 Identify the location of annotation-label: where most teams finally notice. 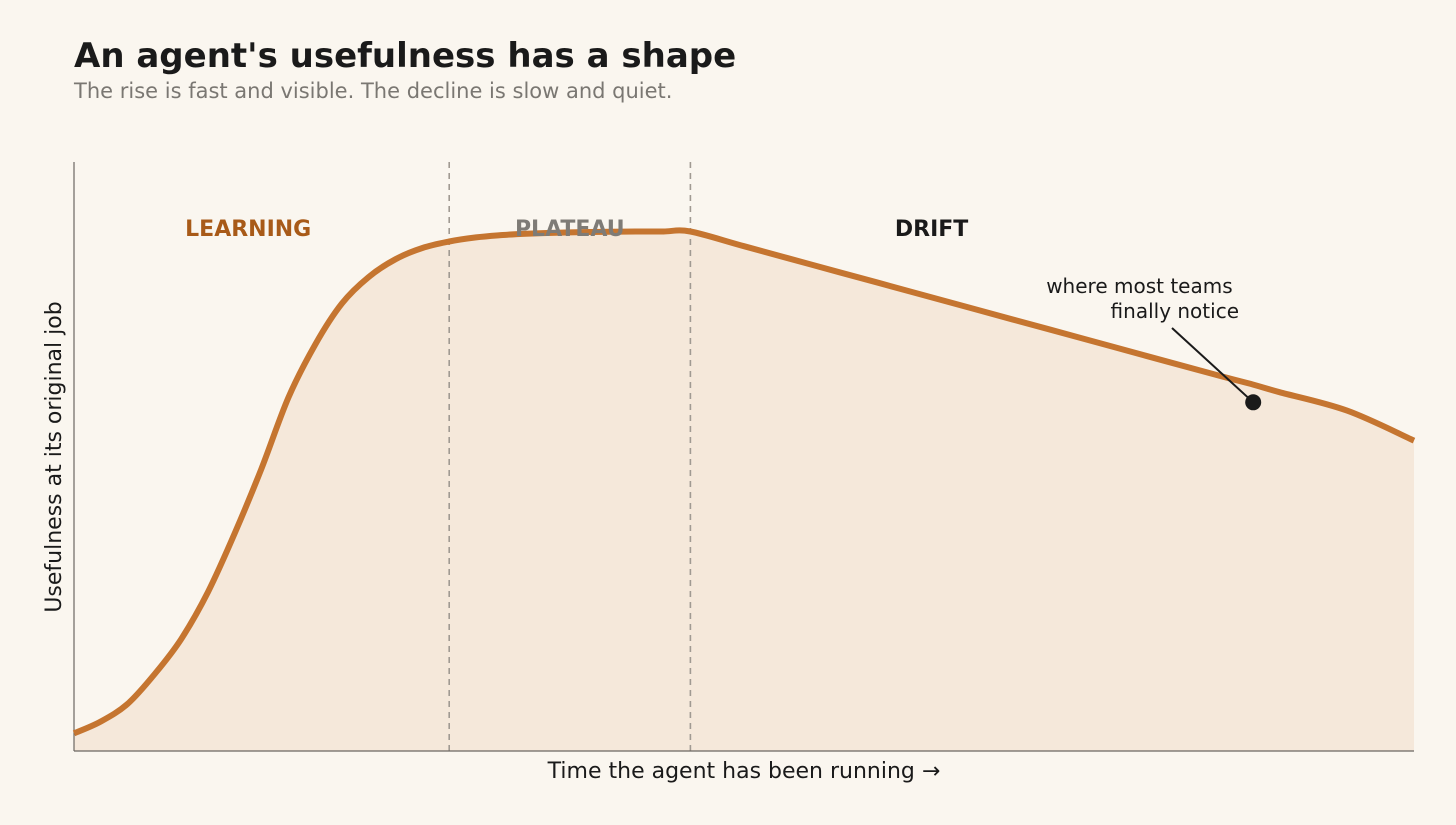
(1142, 298).